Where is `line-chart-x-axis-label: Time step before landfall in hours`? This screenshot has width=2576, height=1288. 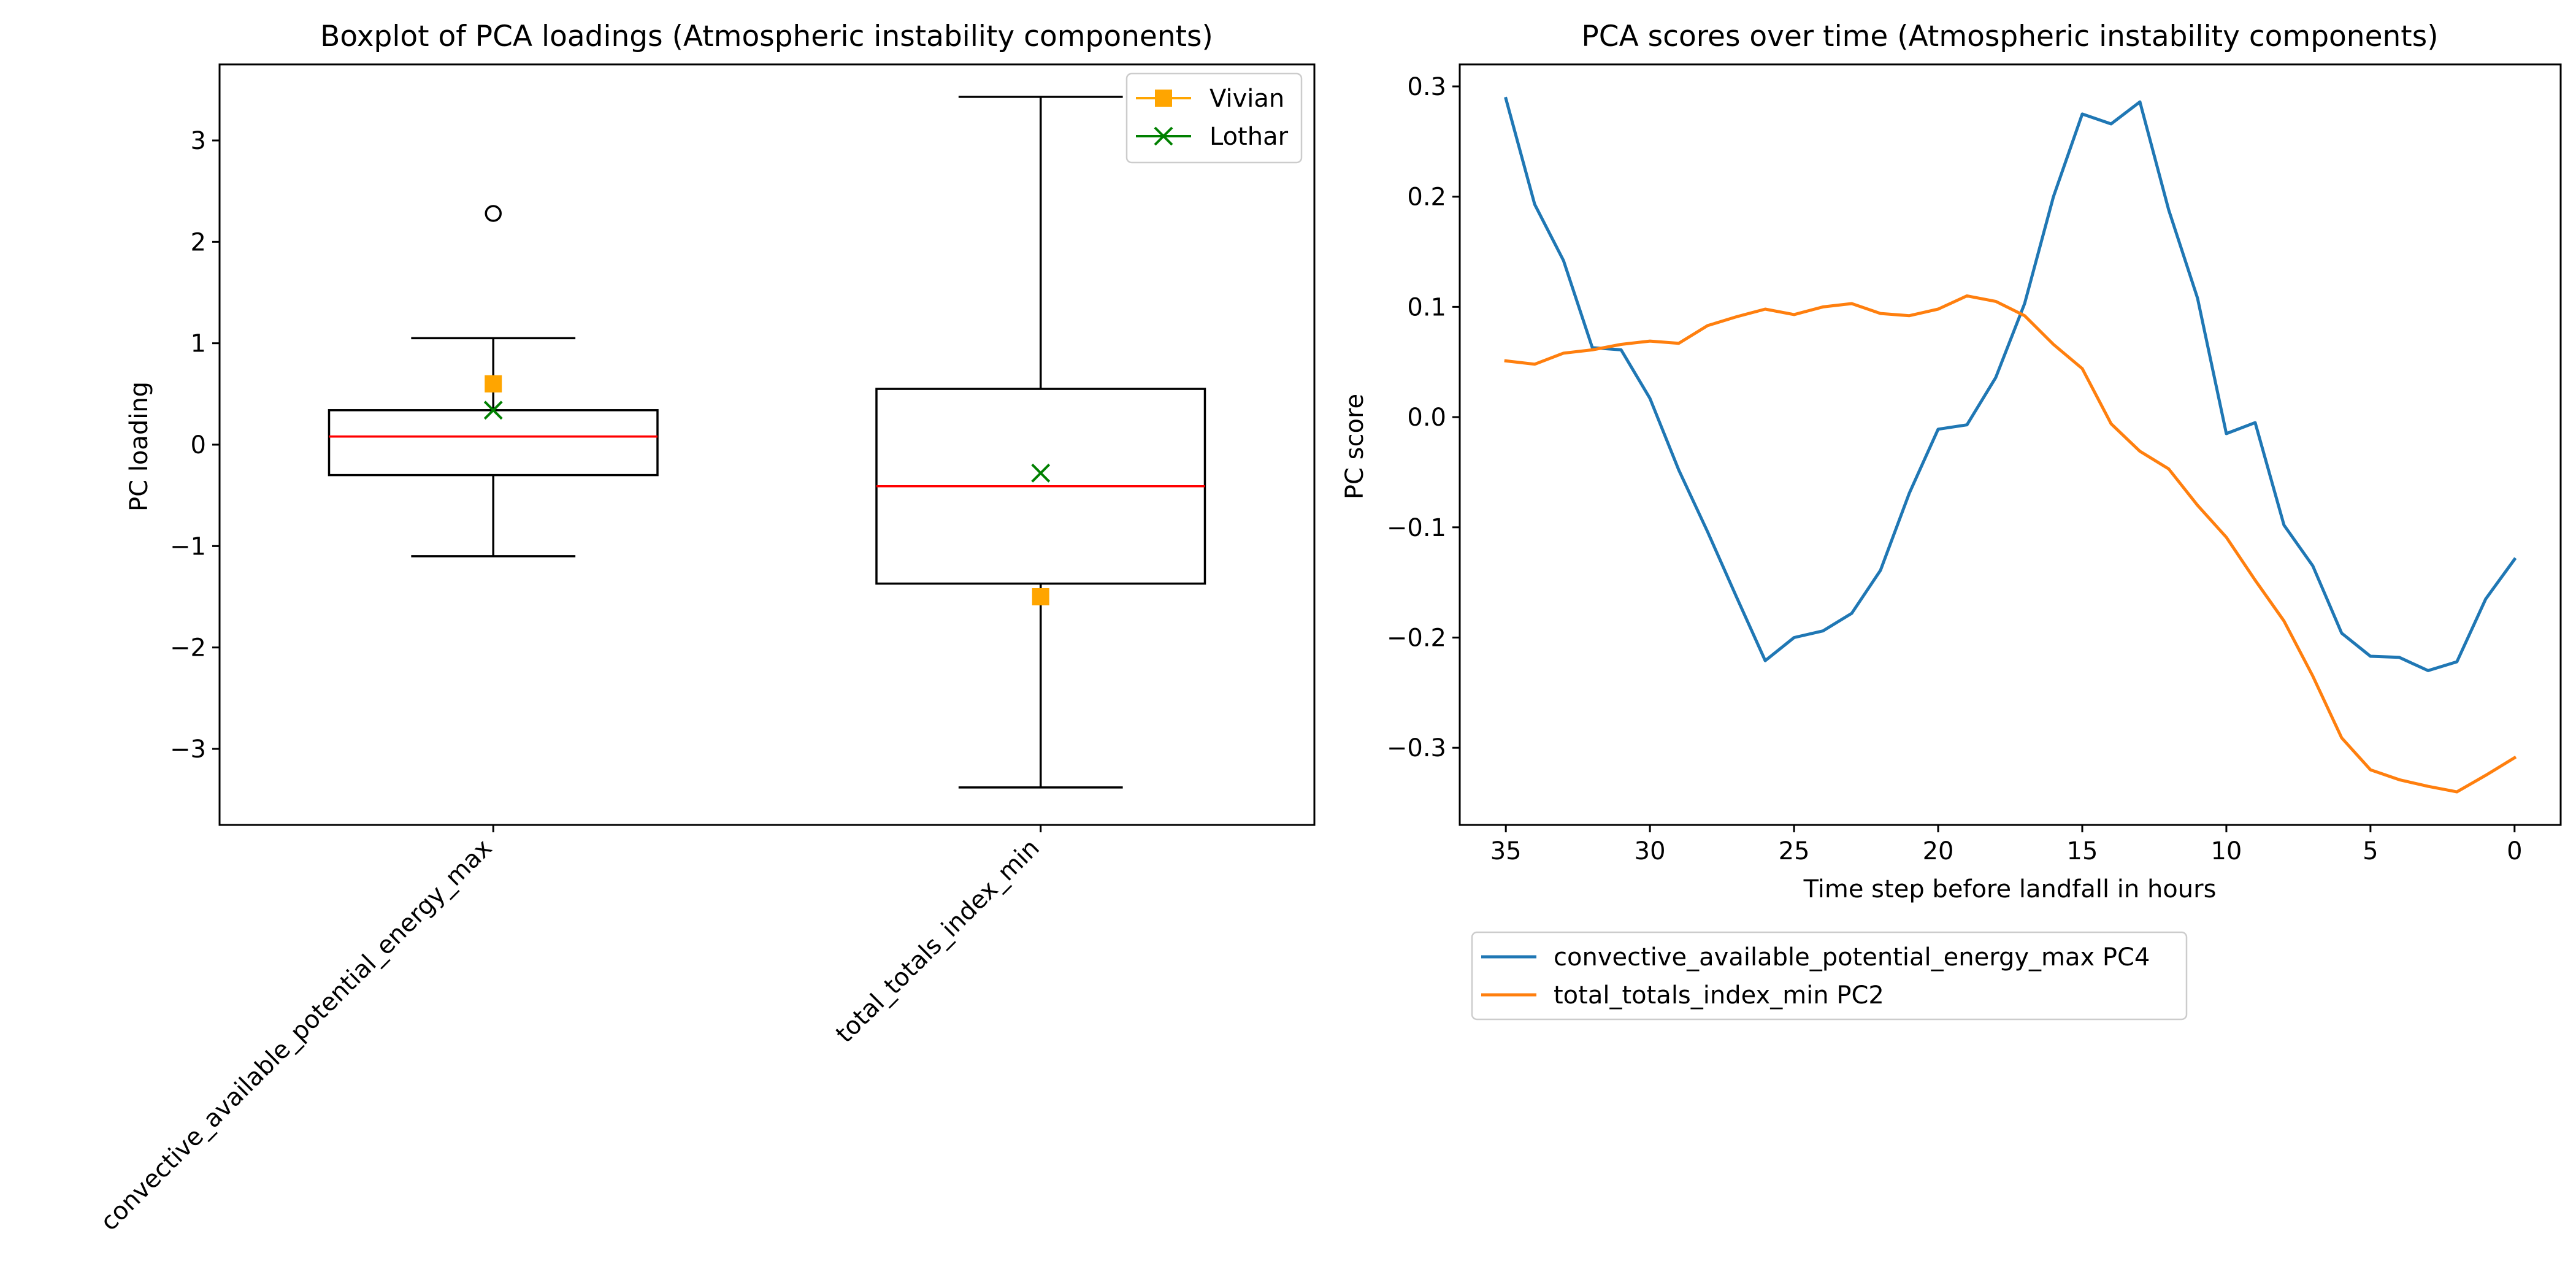 line-chart-x-axis-label: Time step before landfall in hours is located at coordinates (2010, 889).